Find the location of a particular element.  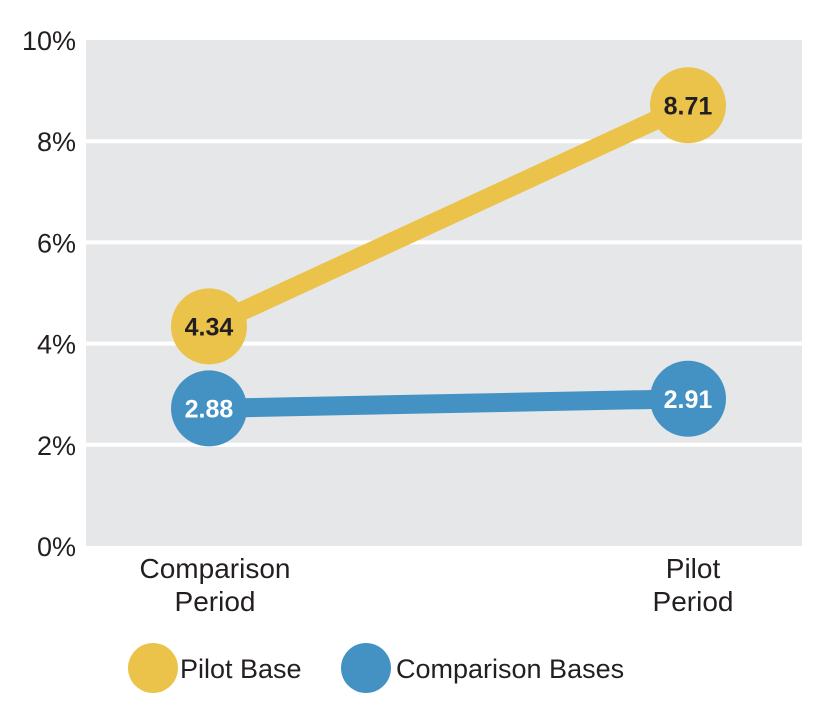

y-tick-label: 4% is located at coordinates (56, 345).